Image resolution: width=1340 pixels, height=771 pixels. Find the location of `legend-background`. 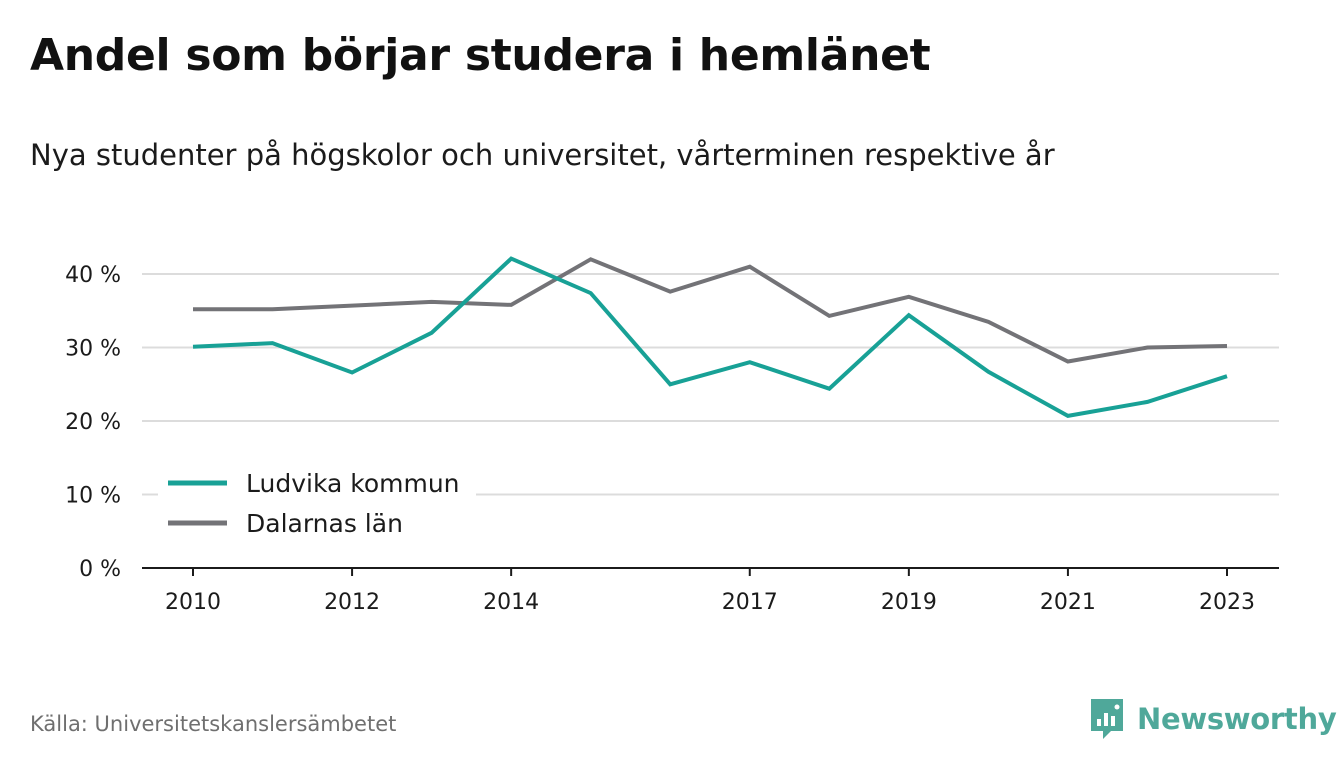

legend-background is located at coordinates (317, 503).